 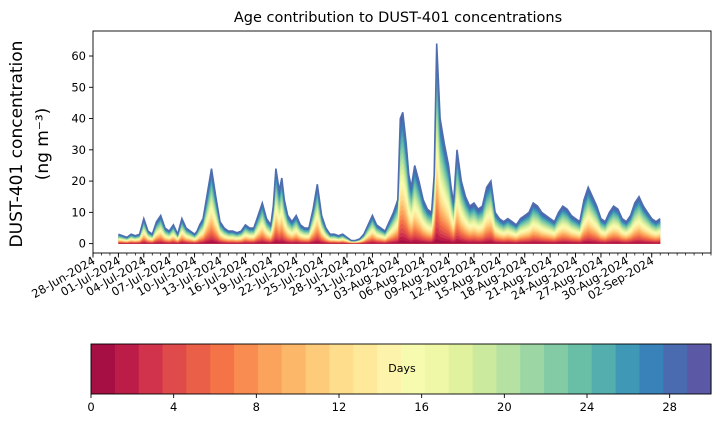 What do you see at coordinates (78, 119) in the screenshot?
I see `y-tick-label-40: 40` at bounding box center [78, 119].